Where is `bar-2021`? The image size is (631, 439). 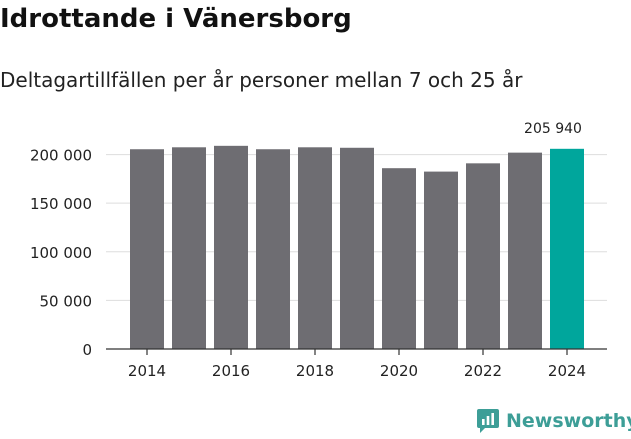 bar-2021 is located at coordinates (441, 260).